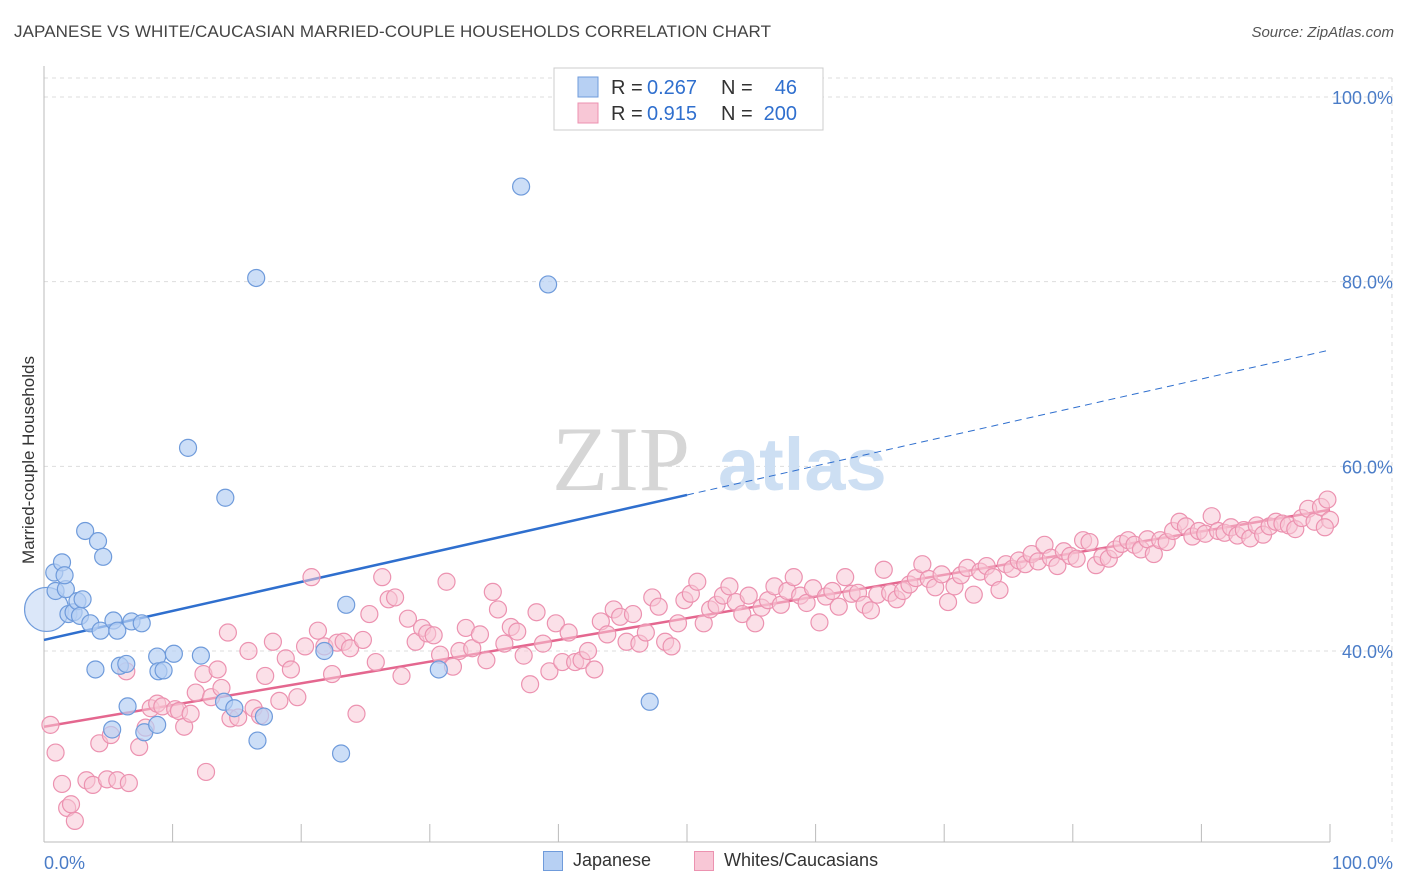 Image resolution: width=1406 pixels, height=892 pixels. What do you see at coordinates (597, 860) in the screenshot?
I see `legend-item-japanese: Japanese` at bounding box center [597, 860].